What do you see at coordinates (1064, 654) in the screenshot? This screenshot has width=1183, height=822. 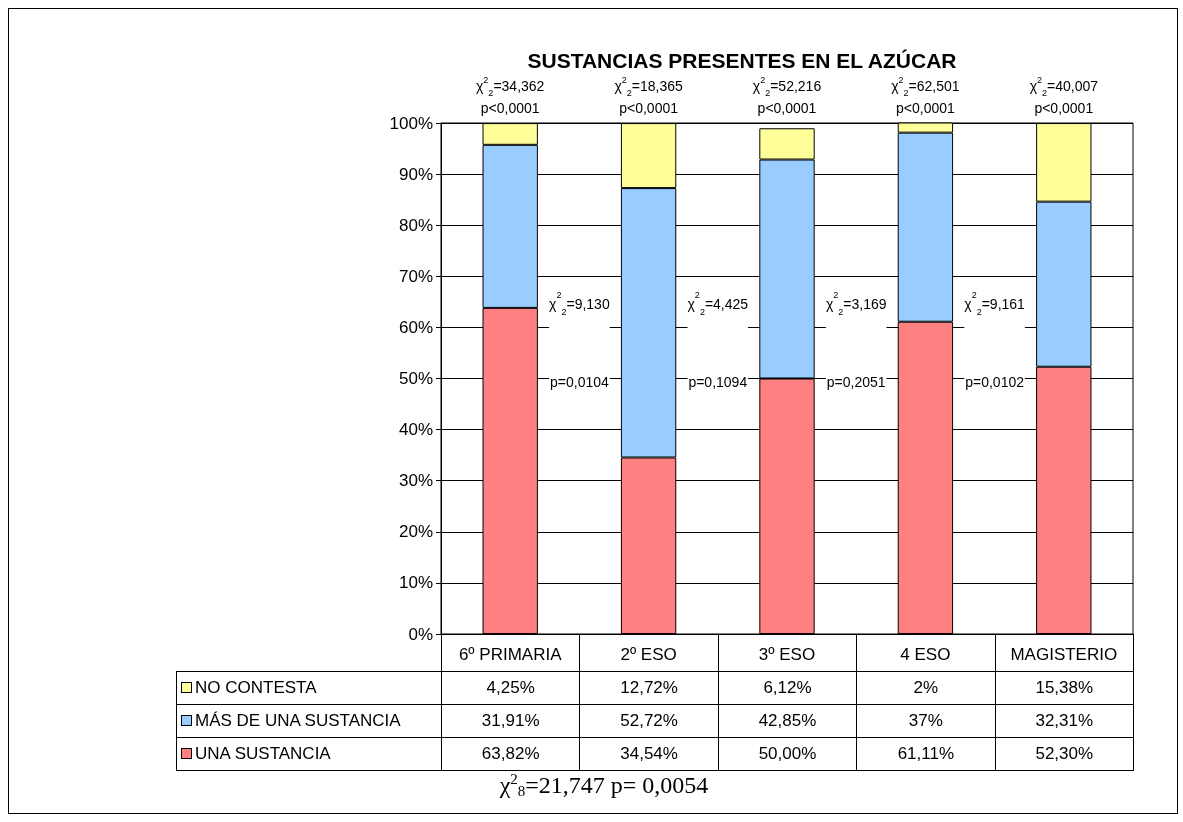 I see `x-tick-label: MAGISTERIO` at bounding box center [1064, 654].